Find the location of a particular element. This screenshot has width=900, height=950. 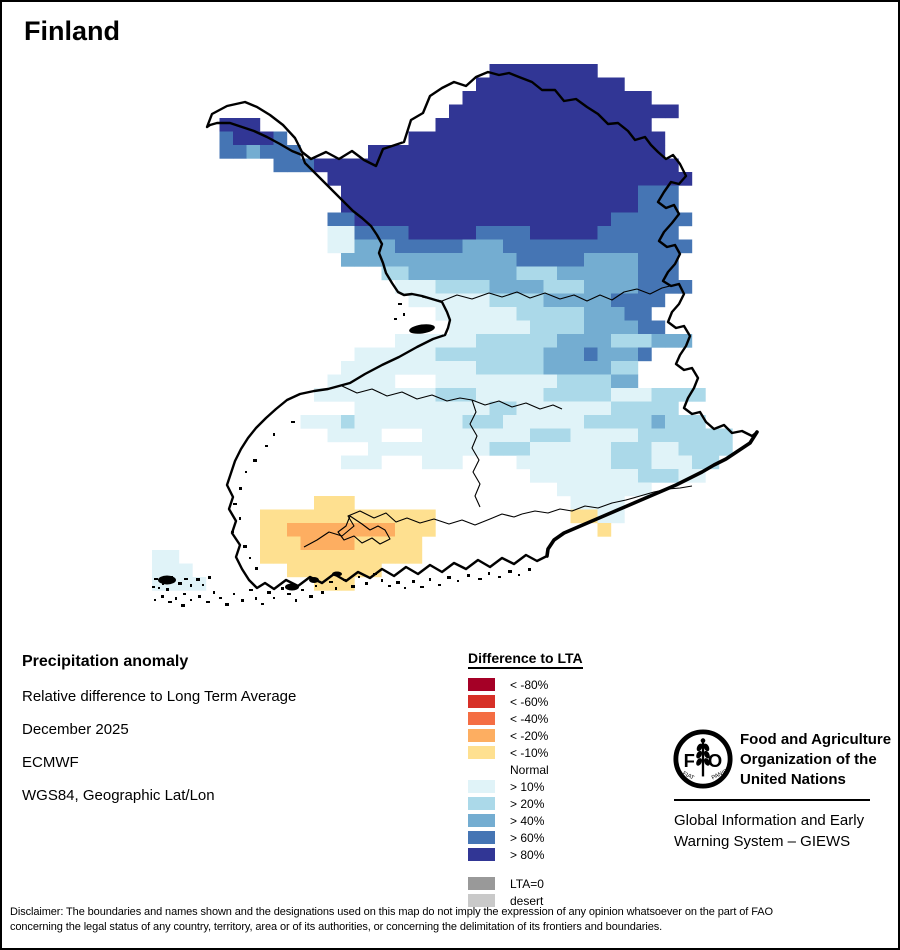

legend-label: < -10% is located at coordinates (529, 752).